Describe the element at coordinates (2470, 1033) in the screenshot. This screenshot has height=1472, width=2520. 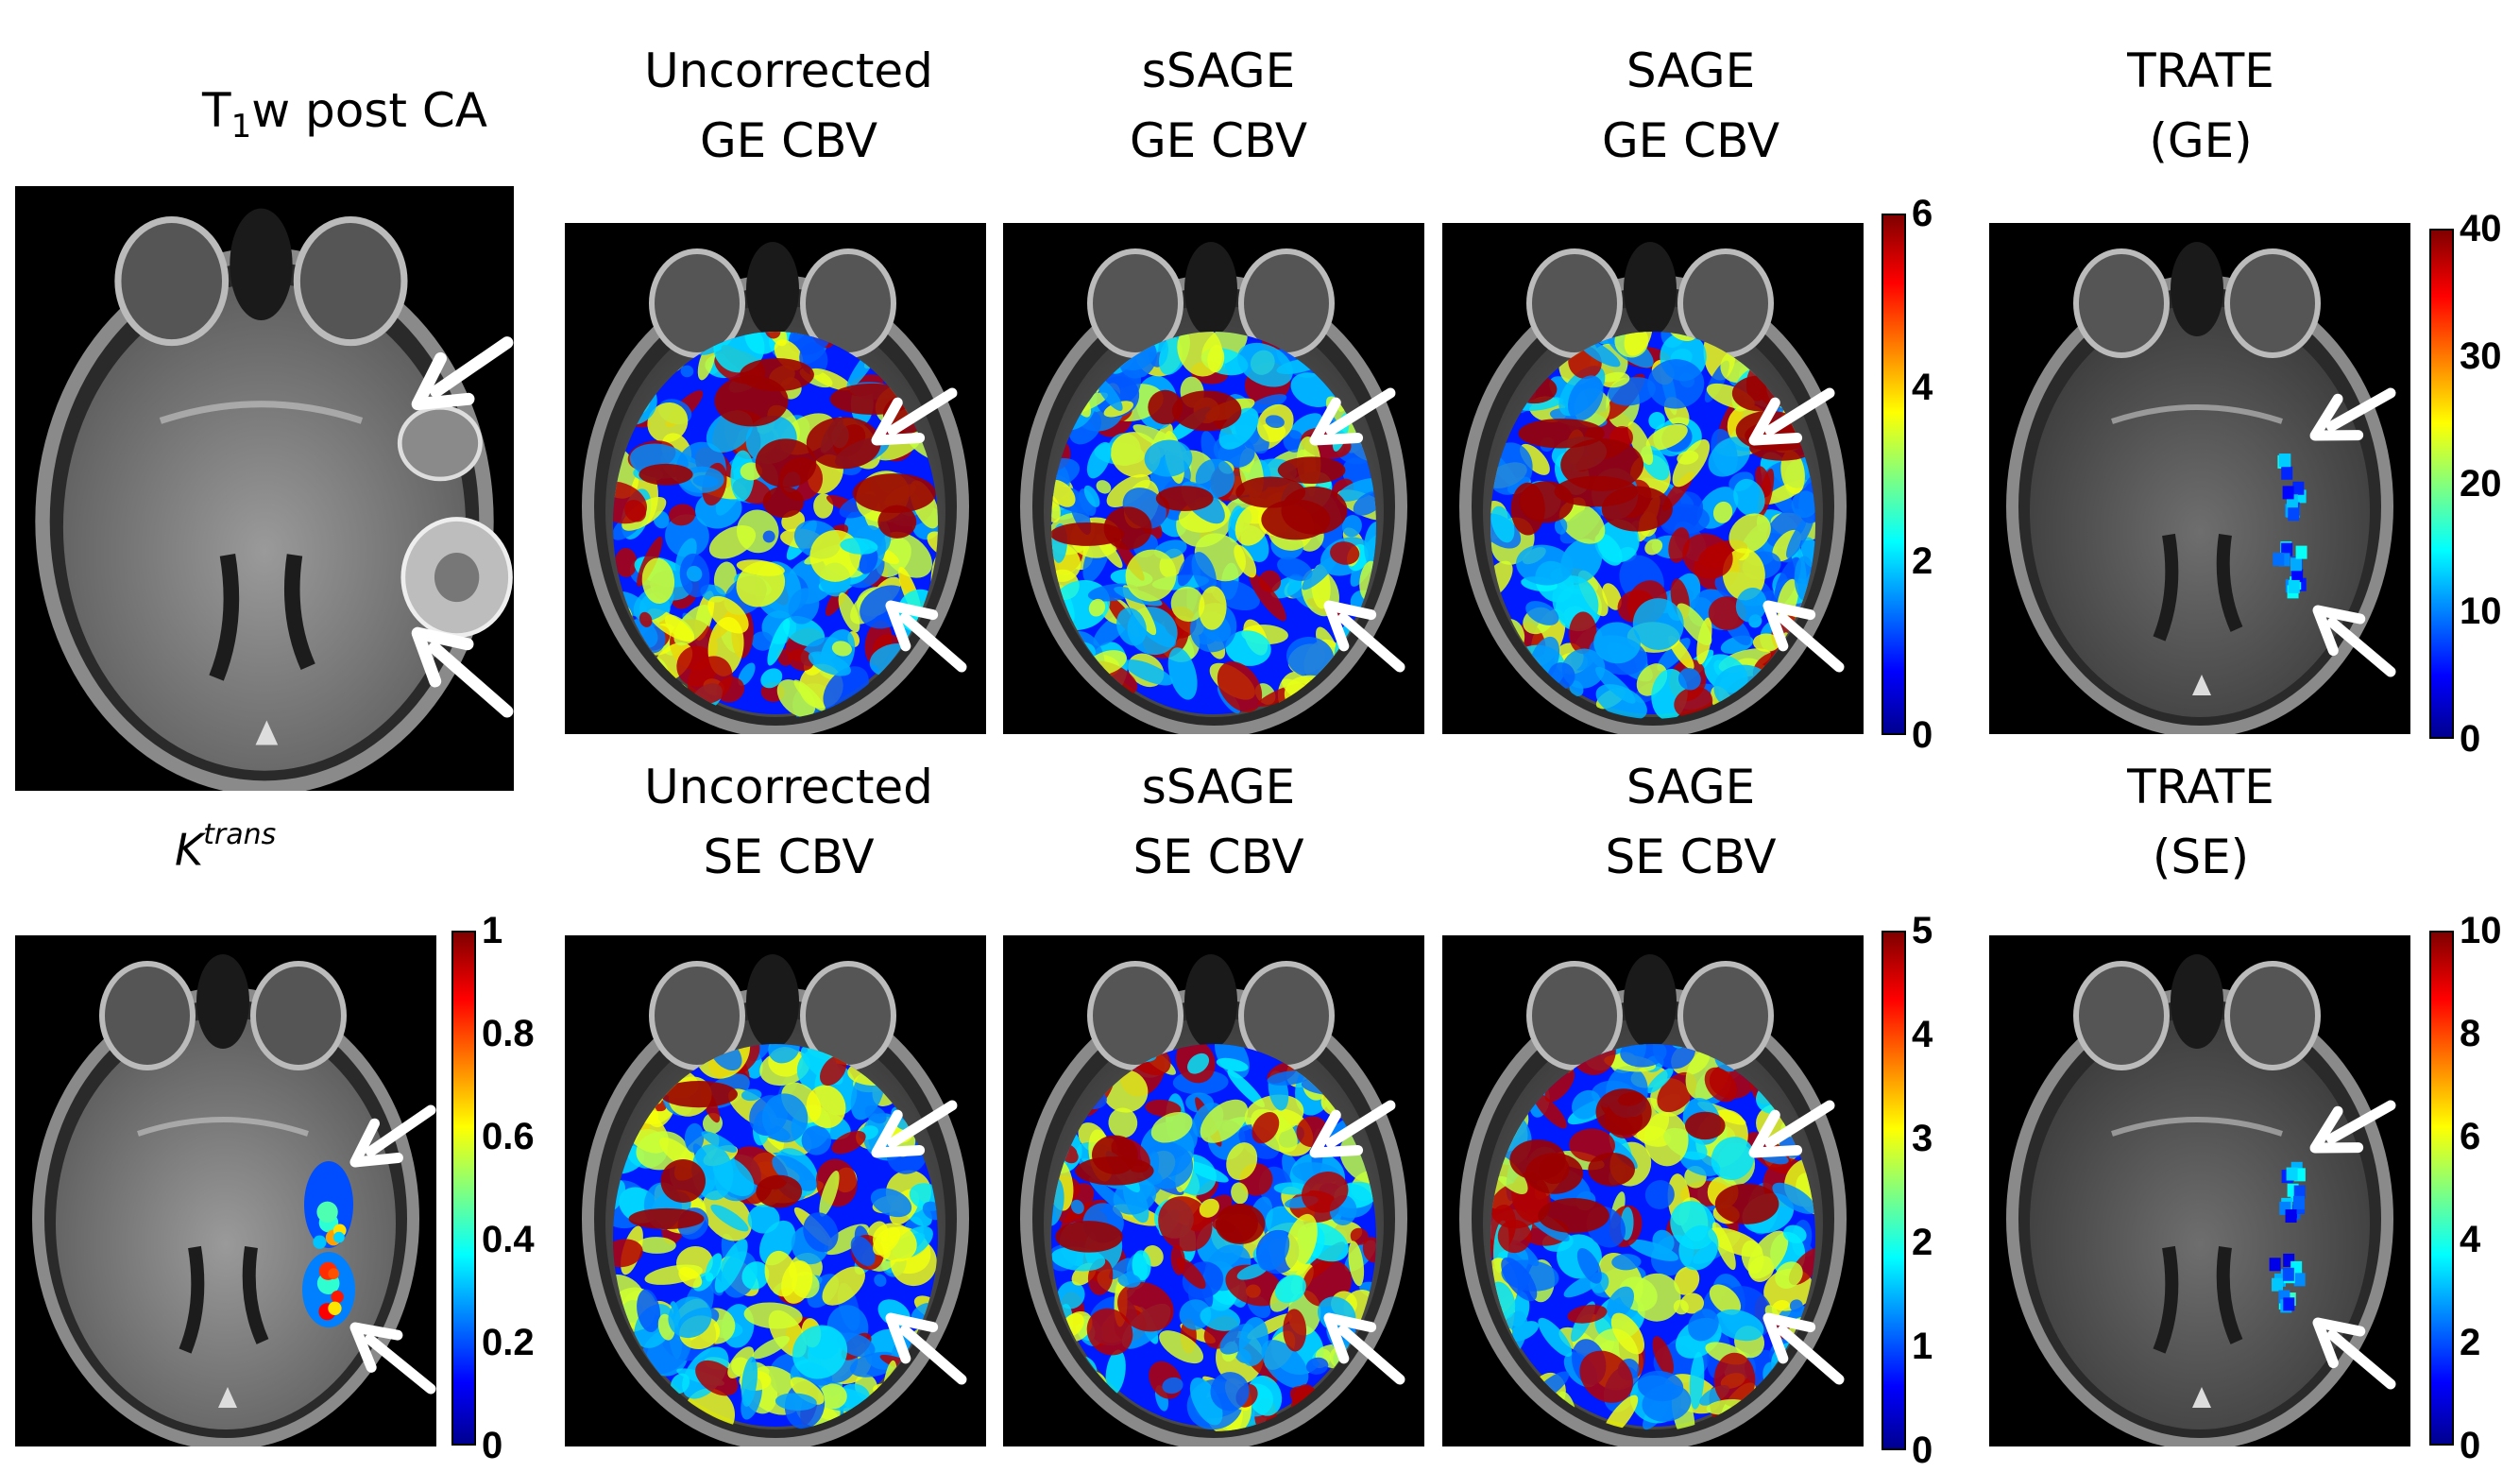
I see `colorbar-tick-label: 8` at that location.